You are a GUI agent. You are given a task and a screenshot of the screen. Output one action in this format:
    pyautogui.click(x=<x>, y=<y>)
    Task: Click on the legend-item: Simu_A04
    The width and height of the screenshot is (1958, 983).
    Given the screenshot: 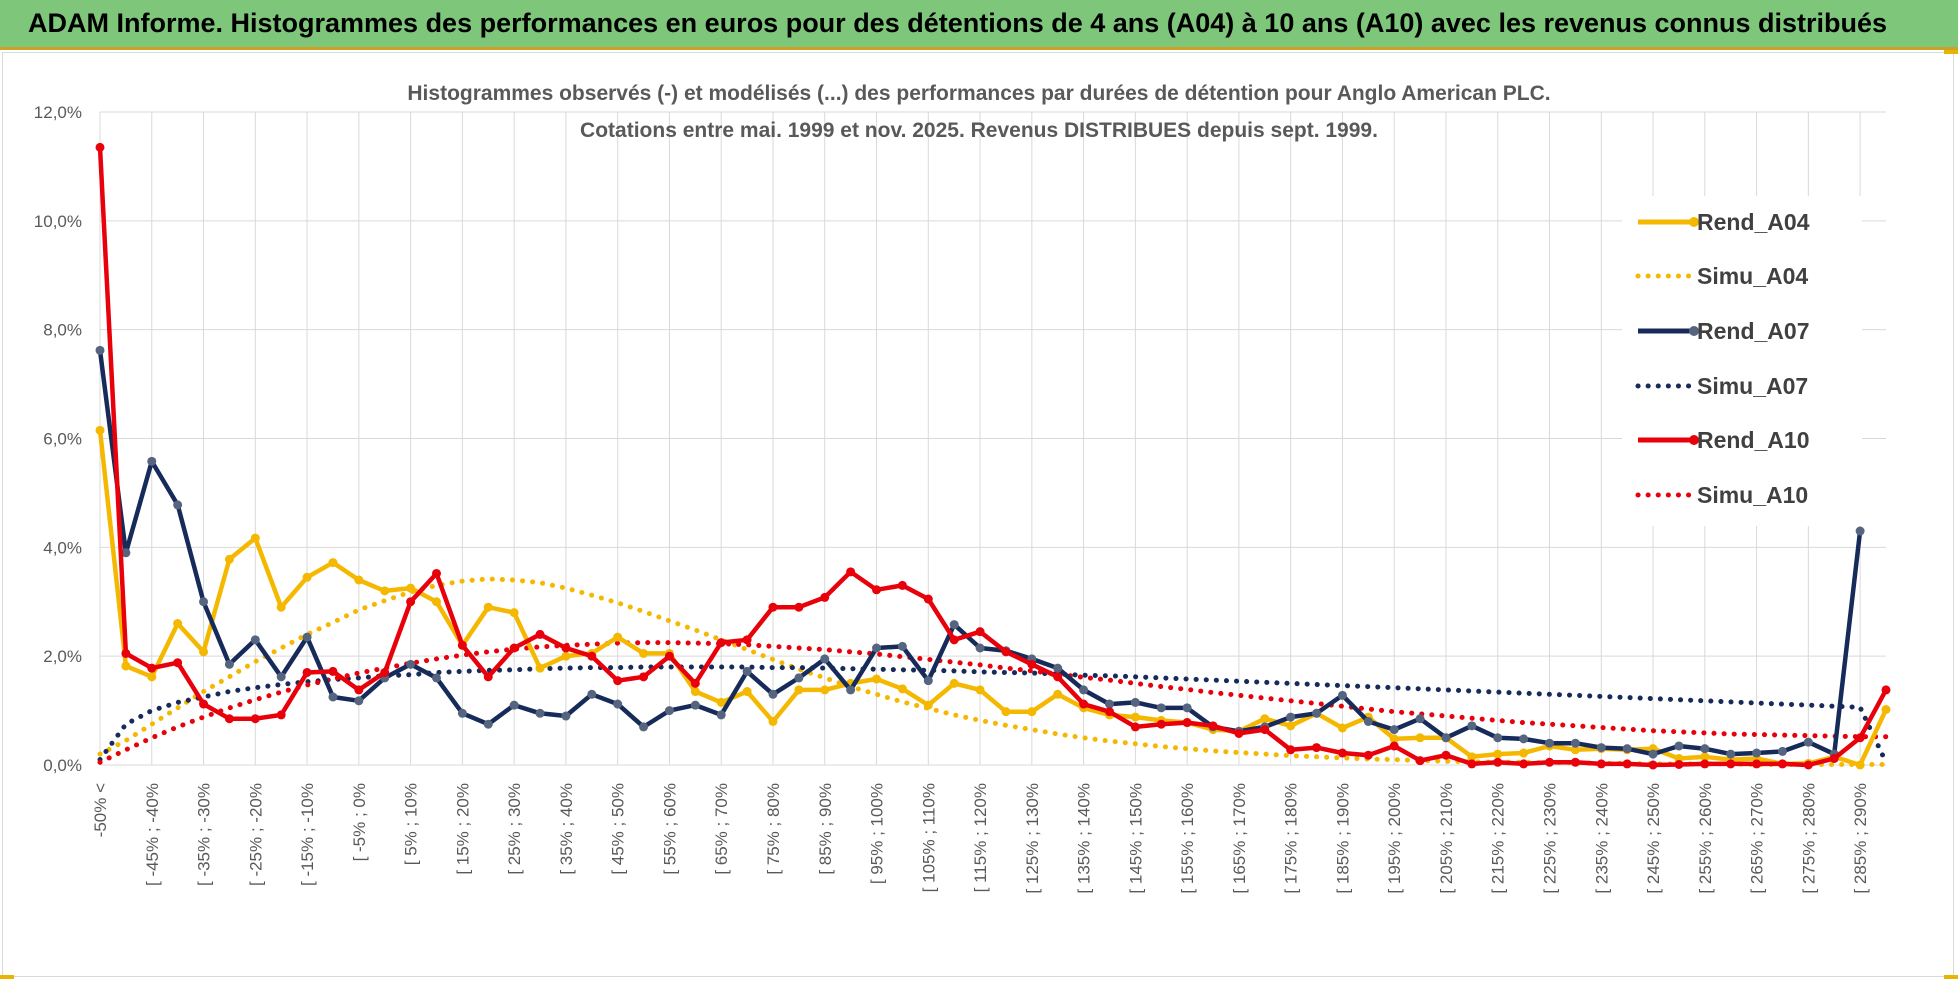 What is the action you would take?
    pyautogui.click(x=1721, y=276)
    